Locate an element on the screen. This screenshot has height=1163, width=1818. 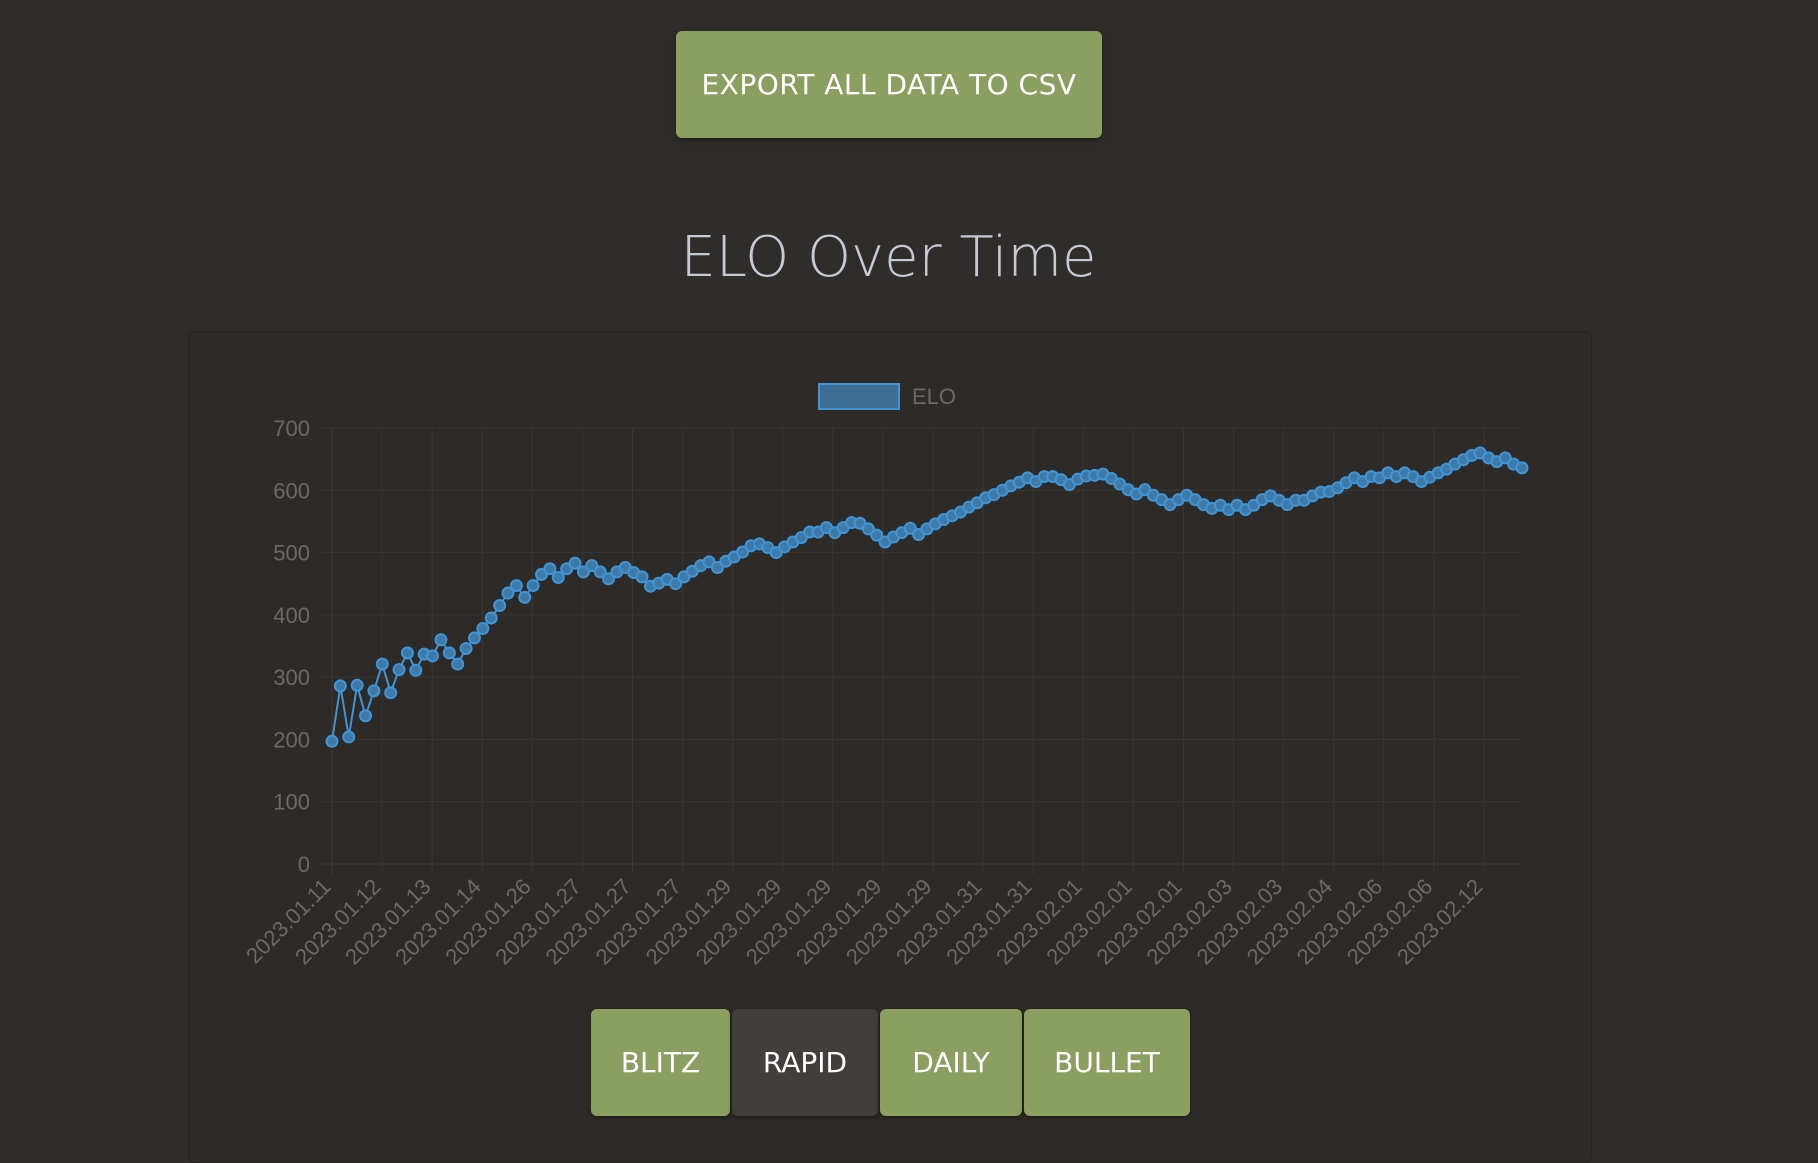
tab-daily: DAILY is located at coordinates (951, 1062).